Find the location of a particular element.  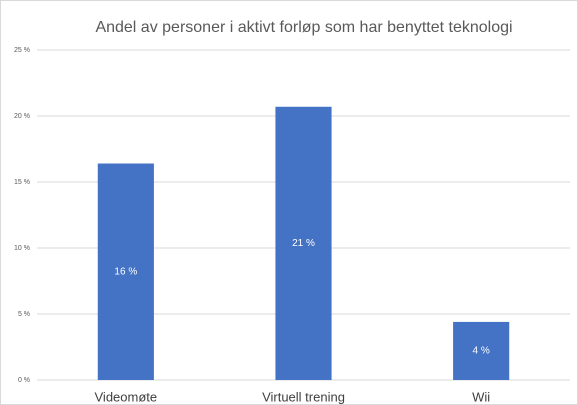

x-tick-label: Virtuell trening is located at coordinates (303, 396).